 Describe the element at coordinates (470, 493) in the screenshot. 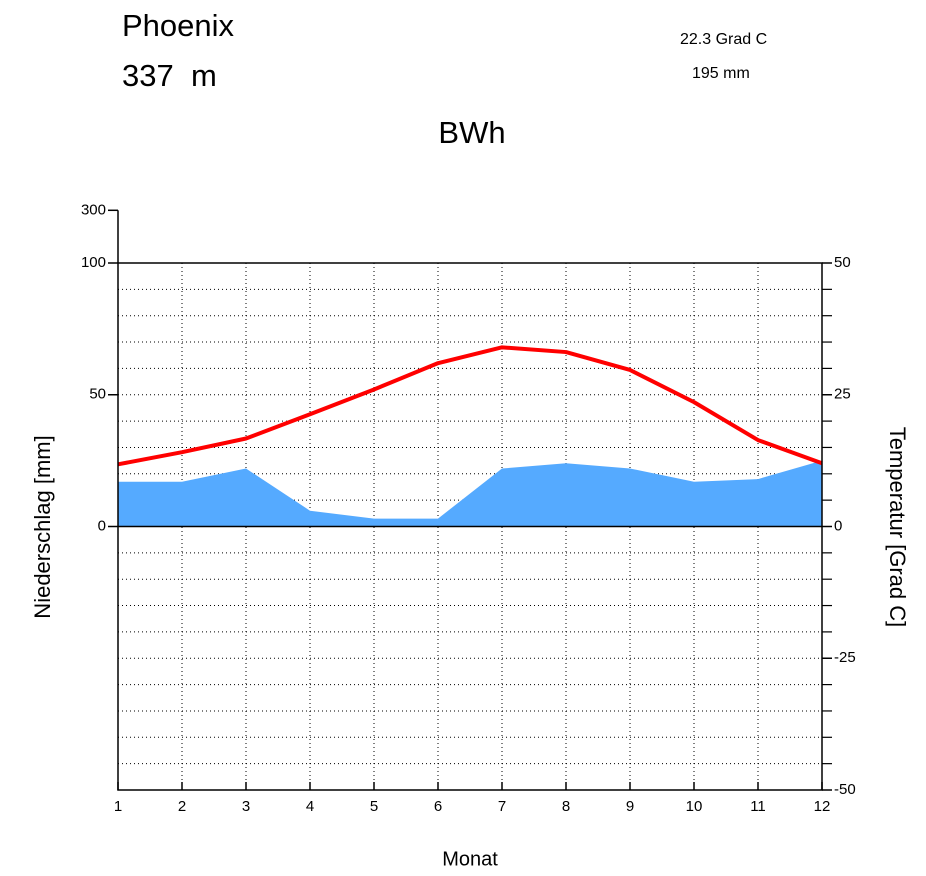

I see `precipitation-area` at that location.